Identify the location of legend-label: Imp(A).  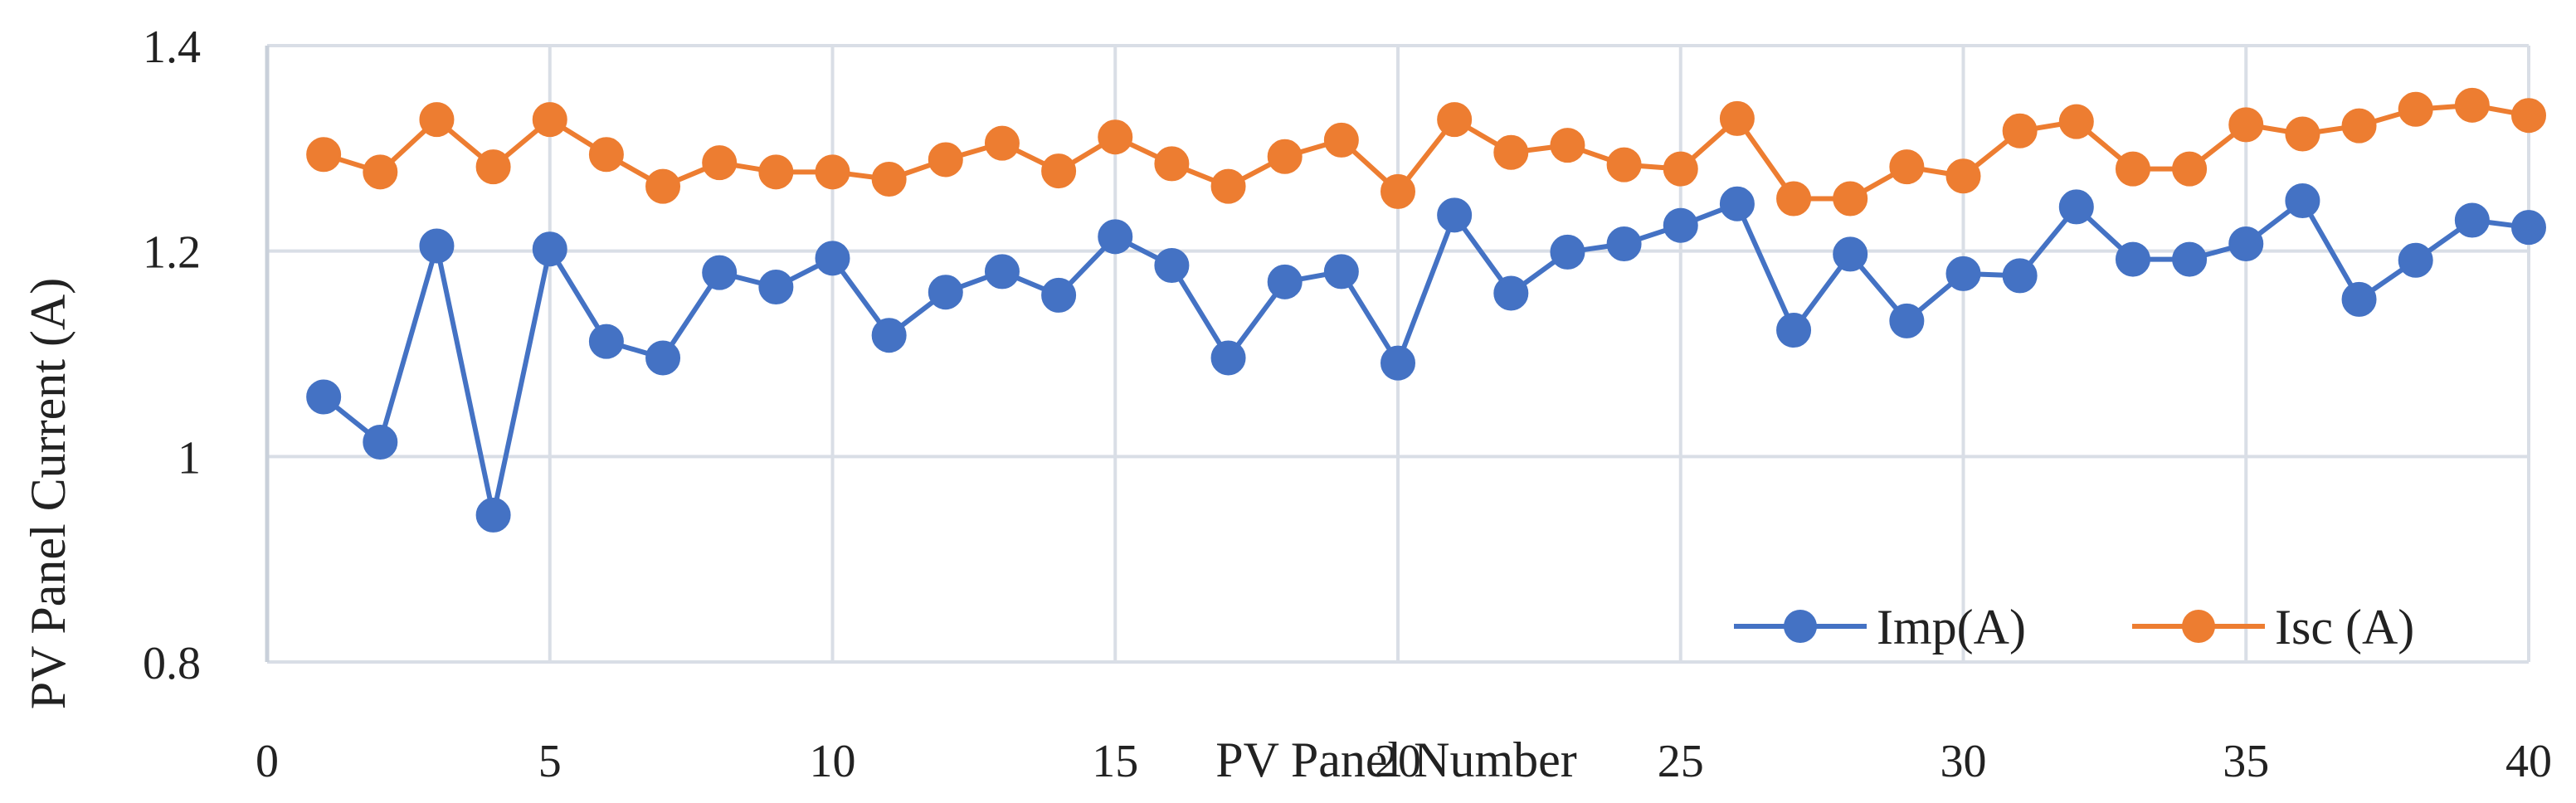
(1951, 627).